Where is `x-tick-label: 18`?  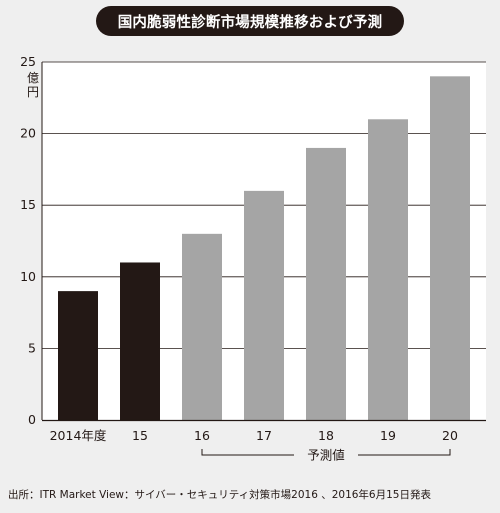
x-tick-label: 18 is located at coordinates (326, 435).